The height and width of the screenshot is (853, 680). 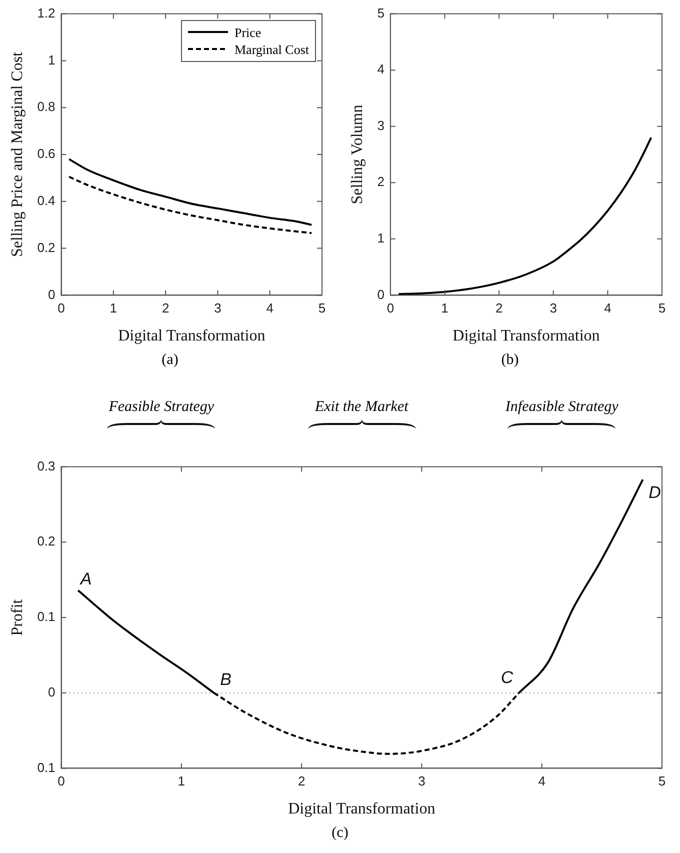 What do you see at coordinates (17, 617) in the screenshot?
I see `y-axis-title: Profit` at bounding box center [17, 617].